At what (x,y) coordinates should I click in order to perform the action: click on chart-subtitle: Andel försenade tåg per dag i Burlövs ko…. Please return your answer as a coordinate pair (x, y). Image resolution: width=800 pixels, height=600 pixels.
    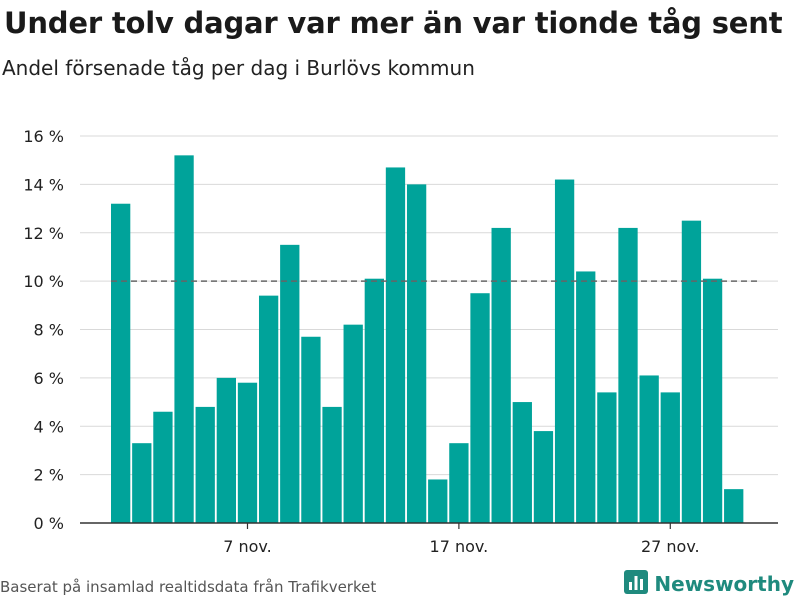
    Looking at the image, I should click on (238, 68).